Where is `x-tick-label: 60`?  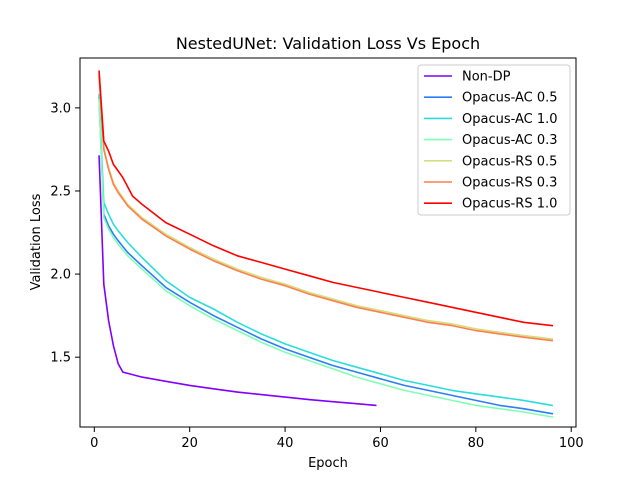 x-tick-label: 60 is located at coordinates (380, 443).